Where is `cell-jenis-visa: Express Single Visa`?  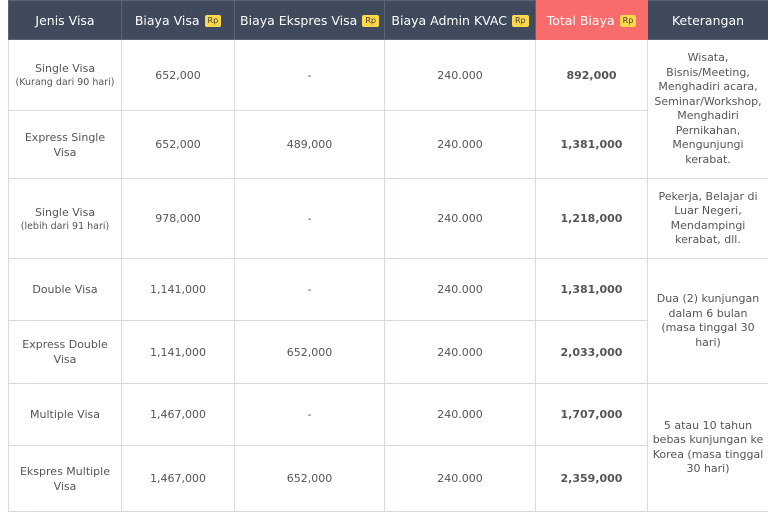
cell-jenis-visa: Express Single Visa is located at coordinates (65, 144).